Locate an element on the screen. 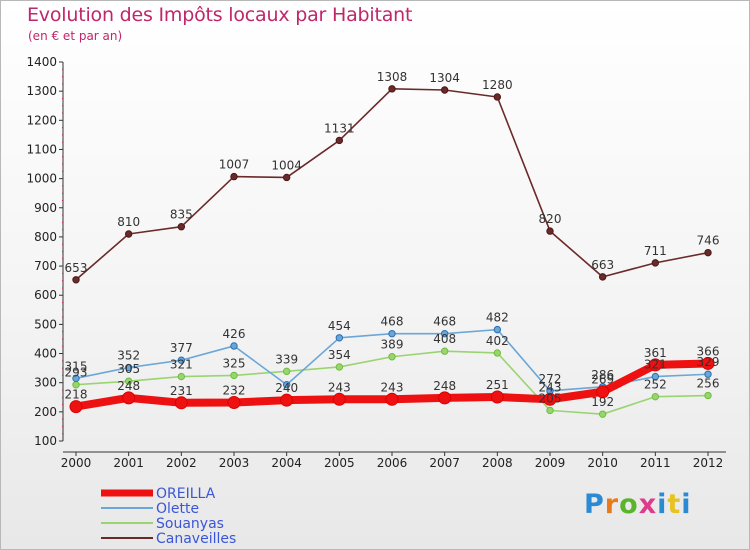  data-label-souanyas: 256 is located at coordinates (708, 384).